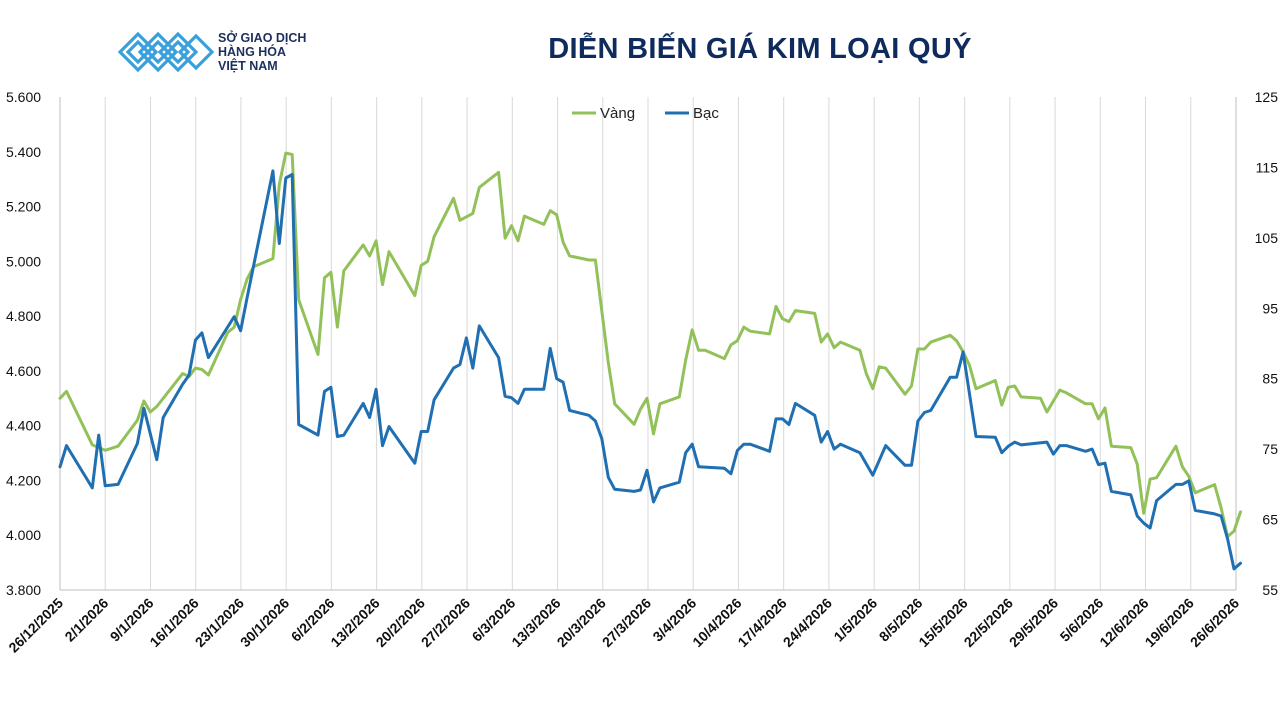  I want to click on y-right-tick-label: 125, so click(1267, 97).